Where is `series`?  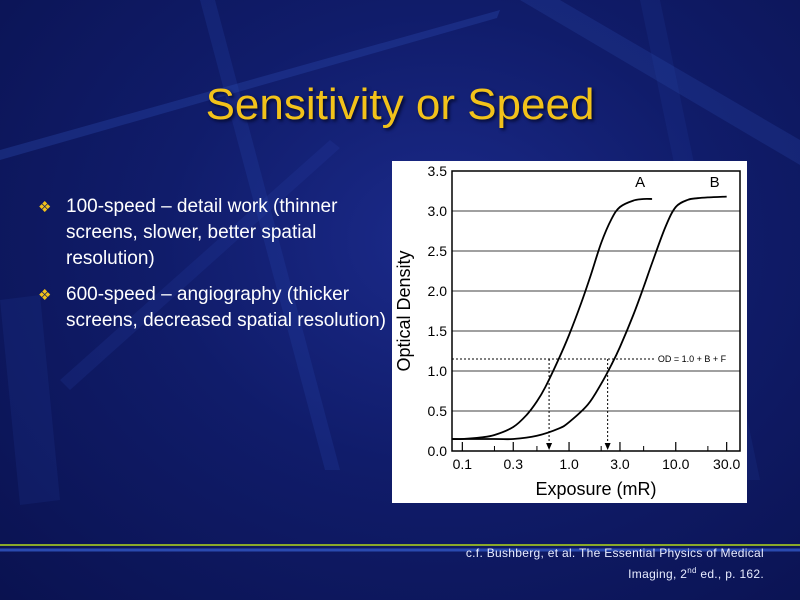
series is located at coordinates (589, 318).